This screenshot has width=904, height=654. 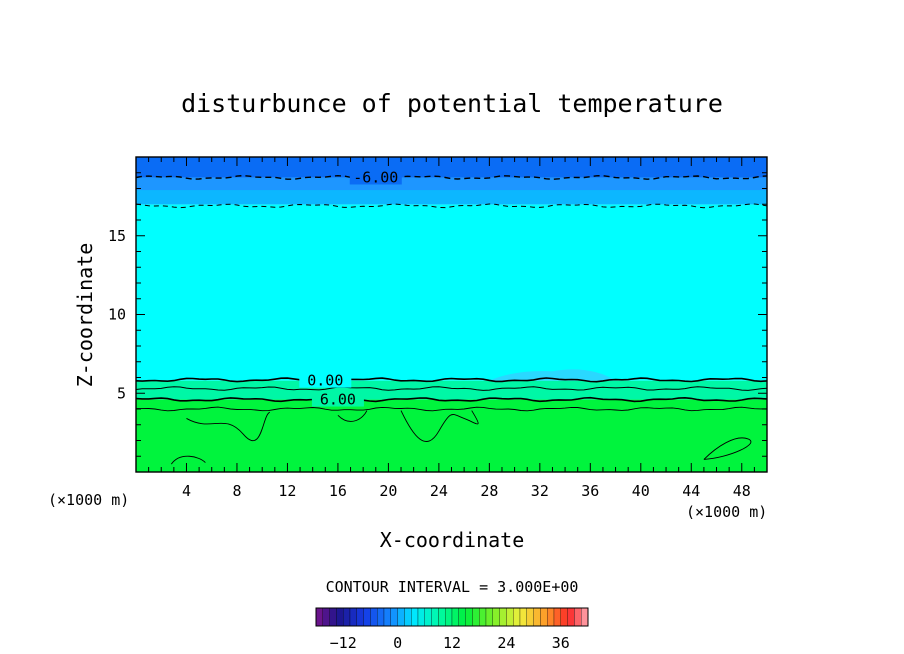 I want to click on colorbar-ticks: −12 0 12 24 36, so click(x=450, y=643).